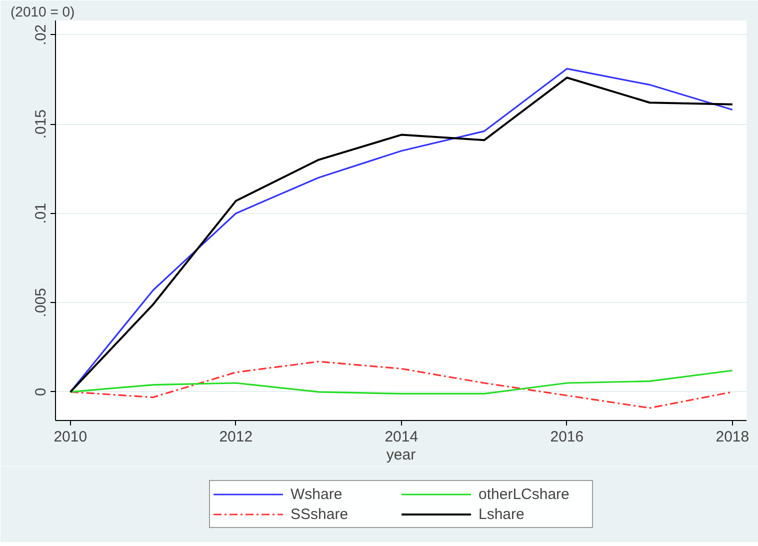  I want to click on x-tick-label: 2016, so click(567, 437).